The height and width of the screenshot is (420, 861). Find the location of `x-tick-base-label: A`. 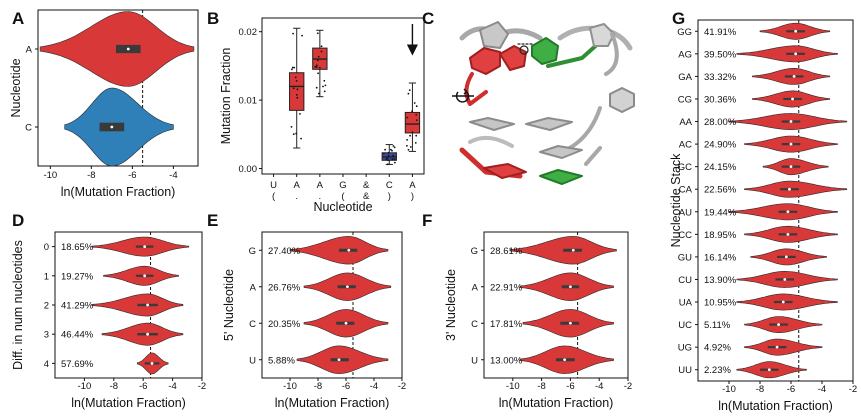

x-tick-base-label: A is located at coordinates (297, 185).